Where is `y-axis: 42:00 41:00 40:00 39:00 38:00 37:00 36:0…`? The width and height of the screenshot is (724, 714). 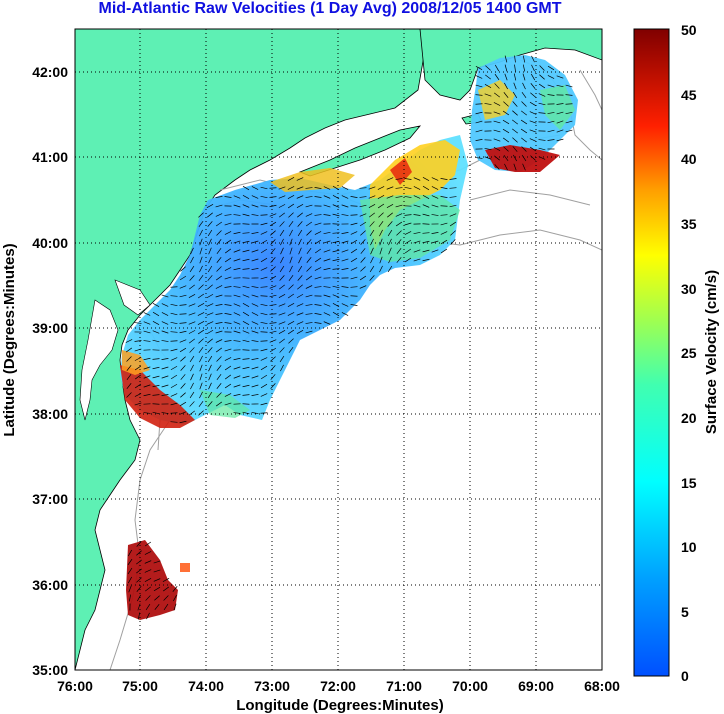 y-axis: 42:00 41:00 40:00 39:00 38:00 37:00 36:0… is located at coordinates (34, 371).